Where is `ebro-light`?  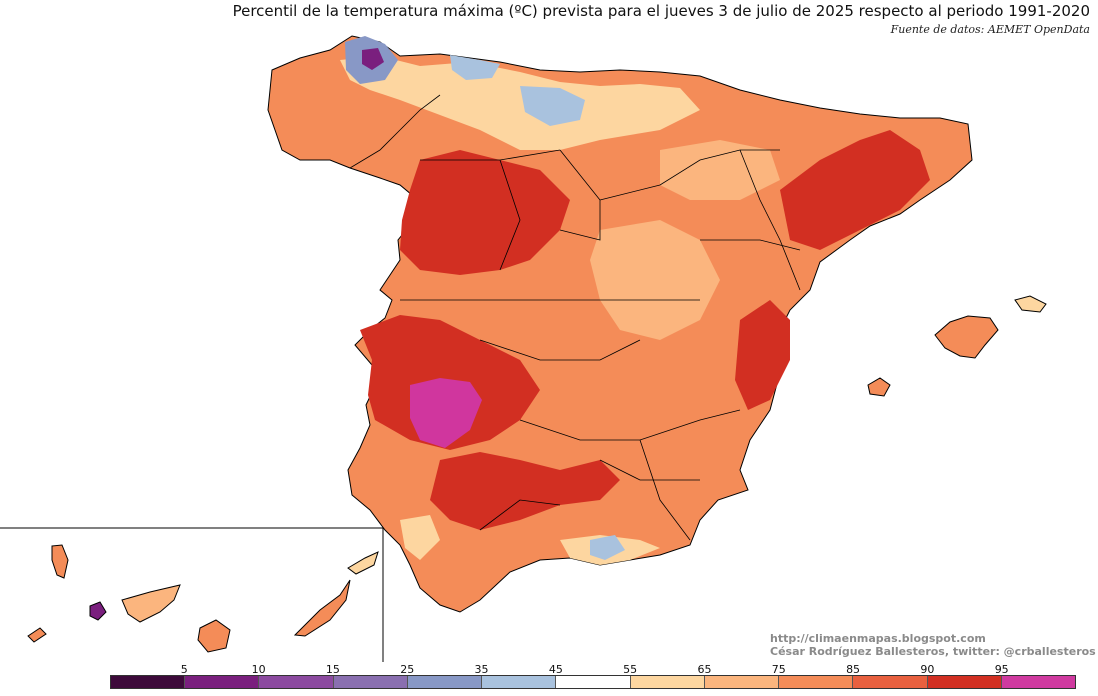 ebro-light is located at coordinates (720, 170).